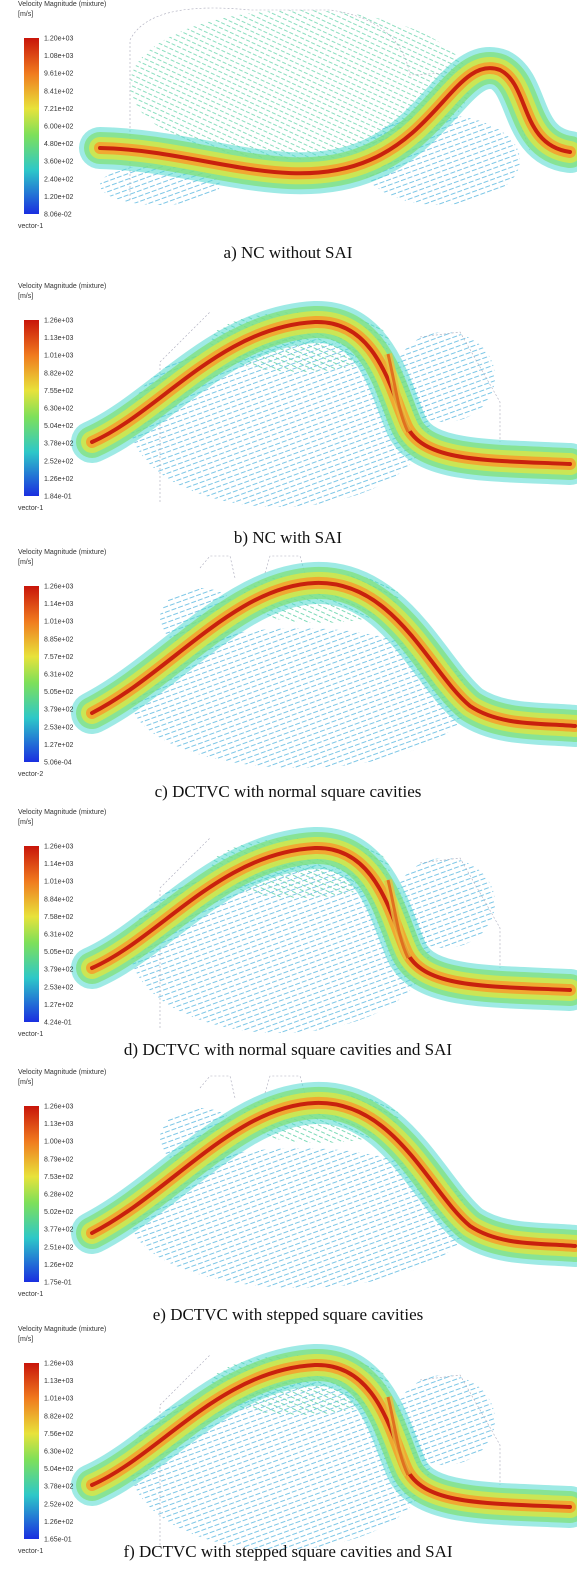 This screenshot has width=577, height=1575. What do you see at coordinates (58, 109) in the screenshot?
I see `colorbar-label: 7.21e+02` at bounding box center [58, 109].